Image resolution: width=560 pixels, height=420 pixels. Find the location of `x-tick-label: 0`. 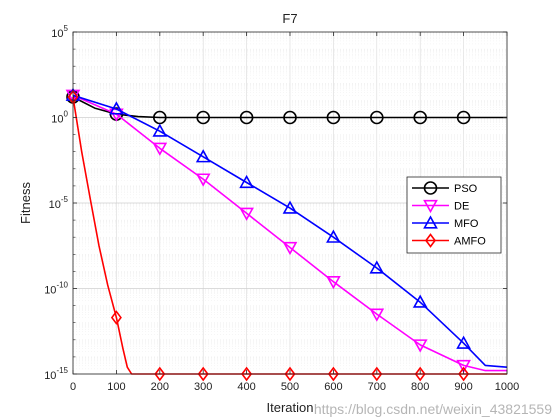

x-tick-label: 0 is located at coordinates (73, 387).